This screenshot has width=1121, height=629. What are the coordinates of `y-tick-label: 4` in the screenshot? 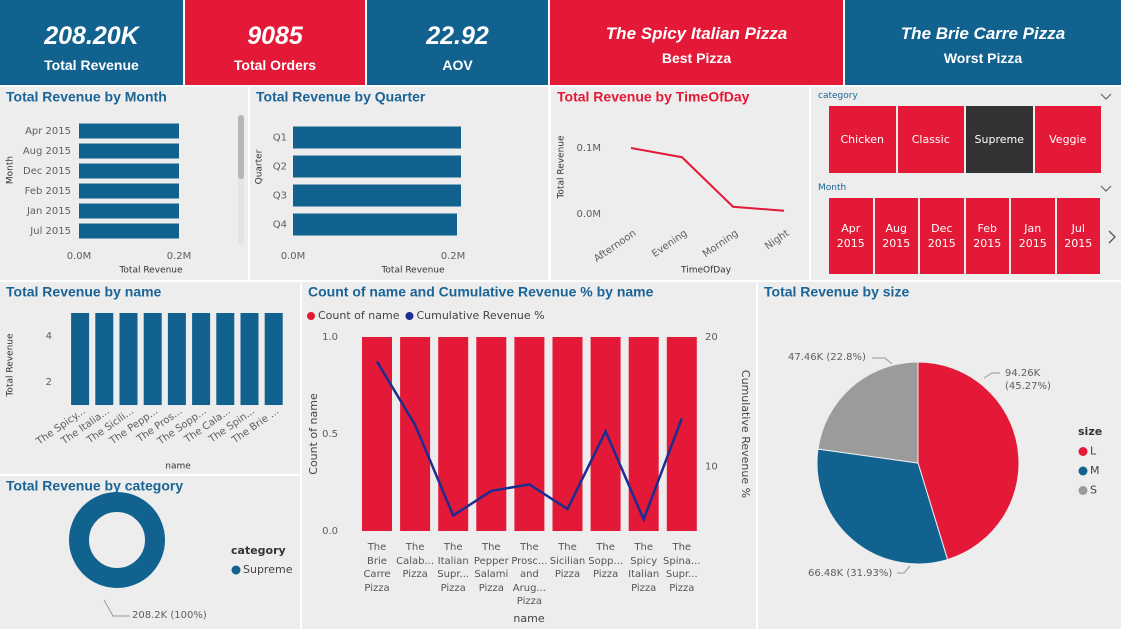 It's located at (49, 336).